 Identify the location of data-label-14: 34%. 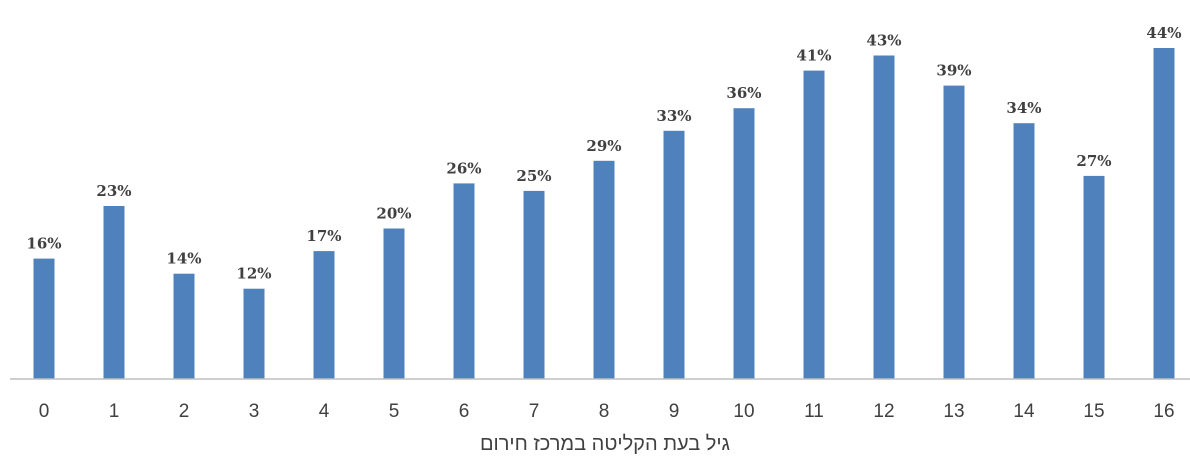
(1023, 108).